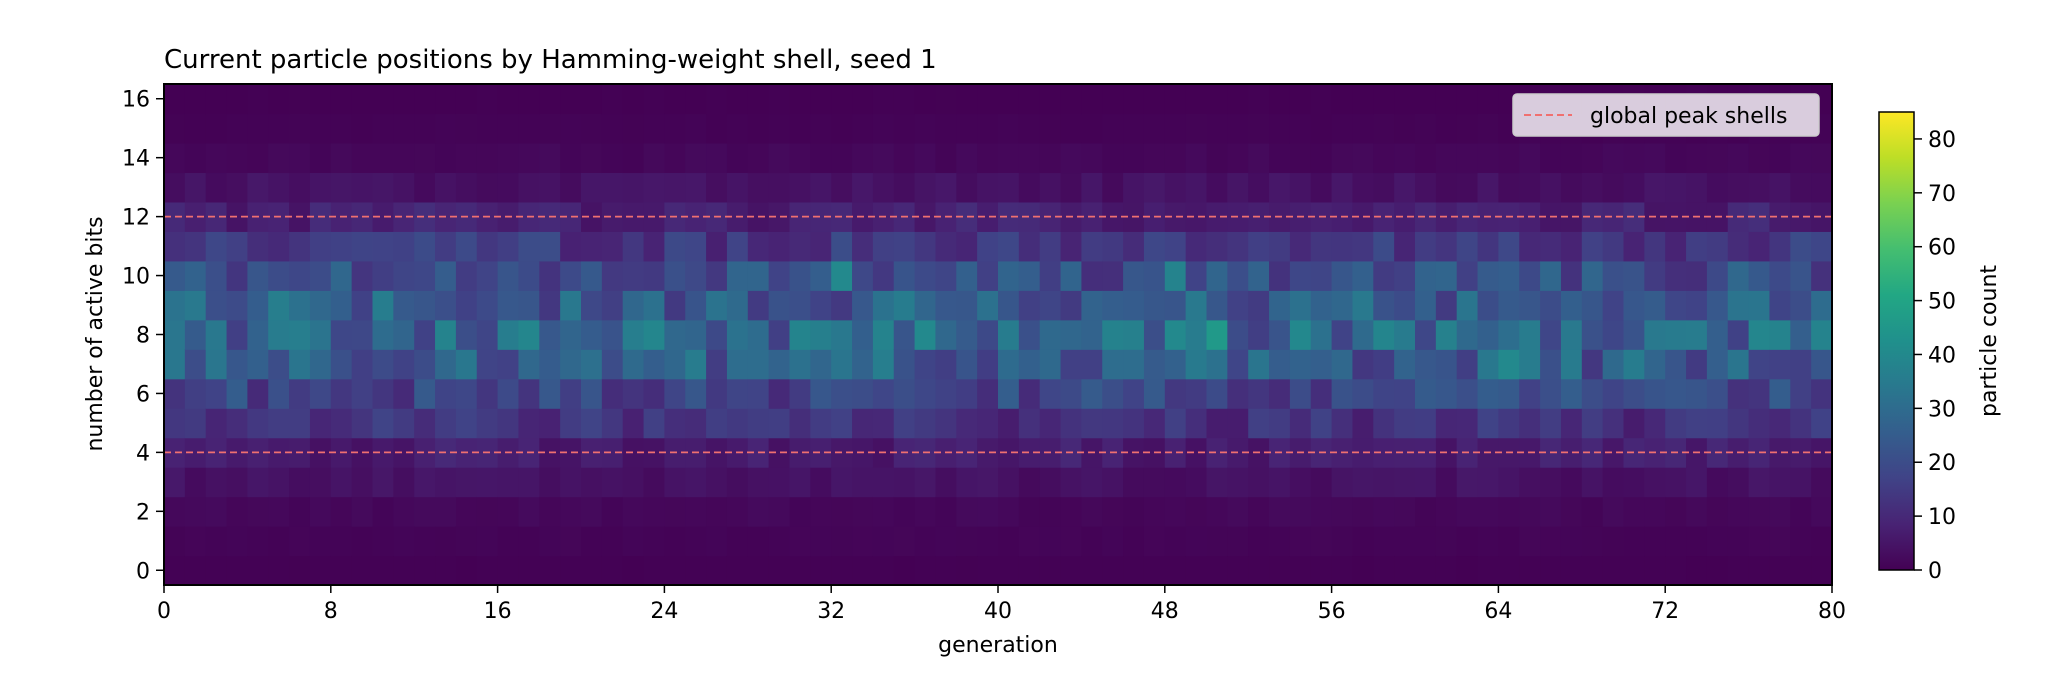 The image size is (2048, 699). Describe the element at coordinates (831, 611) in the screenshot. I see `x-tick-label: 32` at that location.